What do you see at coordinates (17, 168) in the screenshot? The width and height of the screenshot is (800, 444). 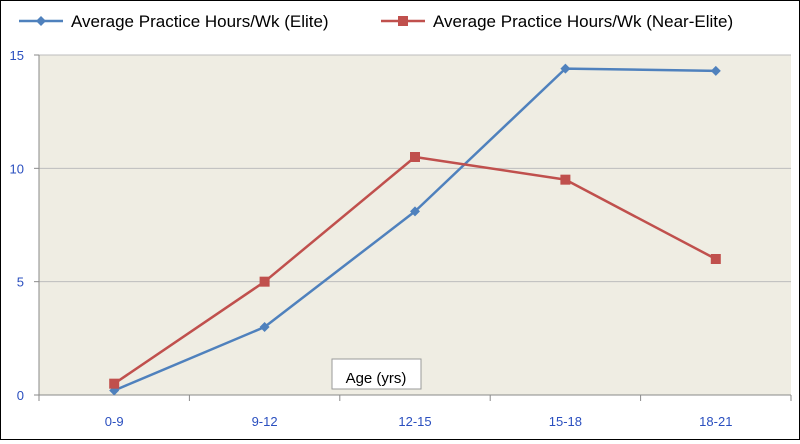 I see `y-tick-label: 10` at bounding box center [17, 168].